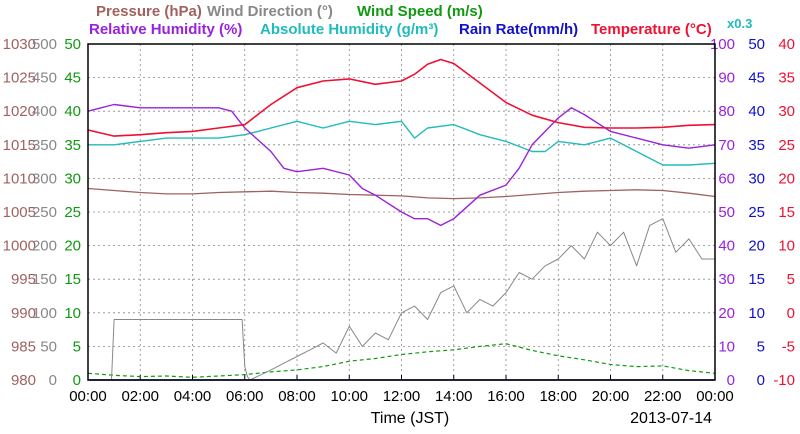 The height and width of the screenshot is (434, 800). Describe the element at coordinates (756, 279) in the screenshot. I see `axis-tick-label-rain: 15` at that location.